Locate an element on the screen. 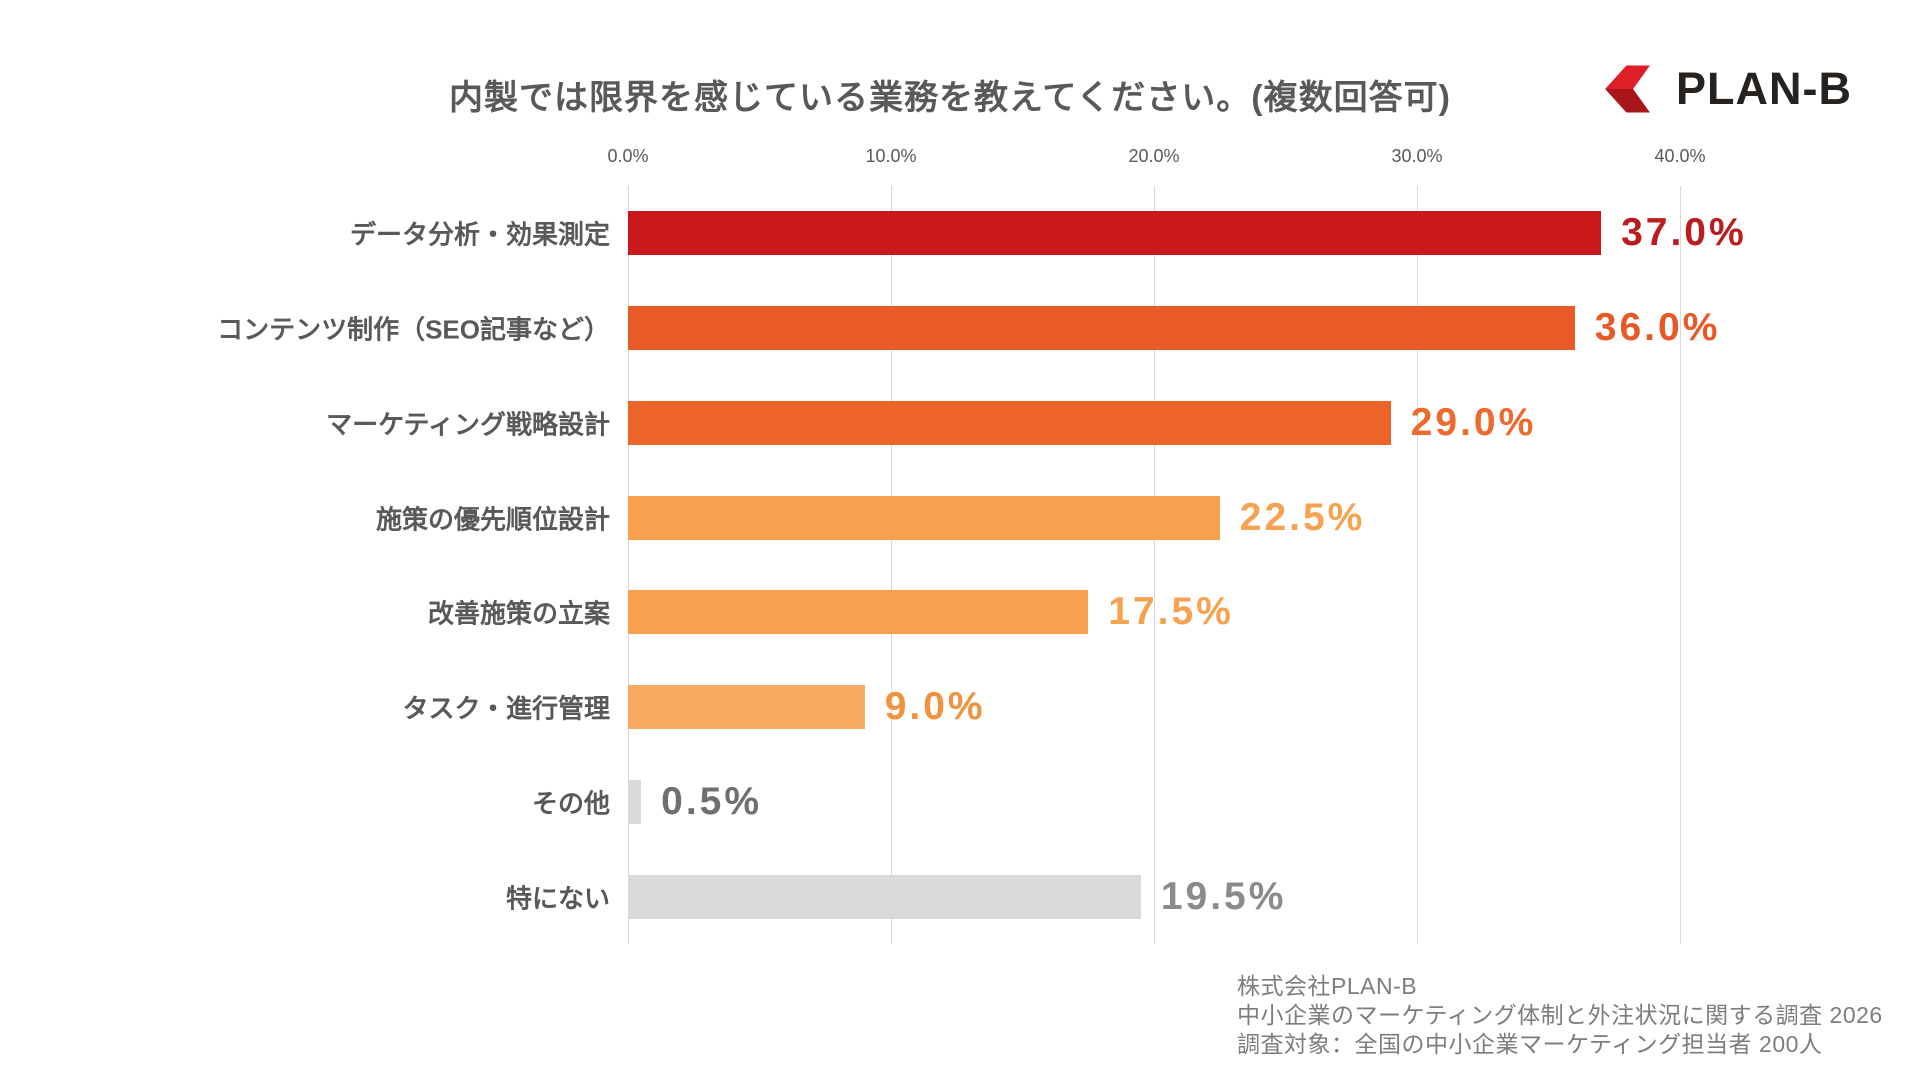 The height and width of the screenshot is (1080, 1920). source-note-line: 中小企業のマーケティング体制と外注状況に関する調査 2026 is located at coordinates (1560, 1015).